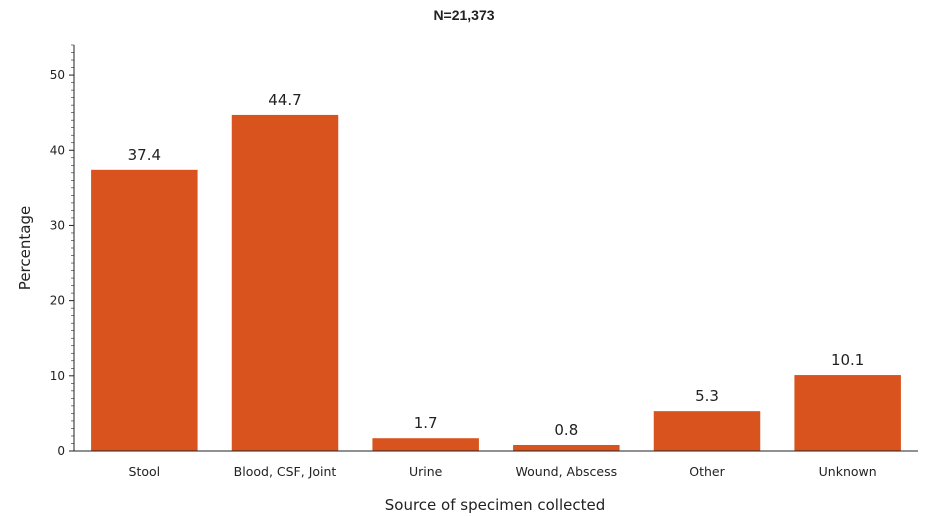 The width and height of the screenshot is (928, 516). What do you see at coordinates (707, 396) in the screenshot?
I see `data-label: 5.3` at bounding box center [707, 396].